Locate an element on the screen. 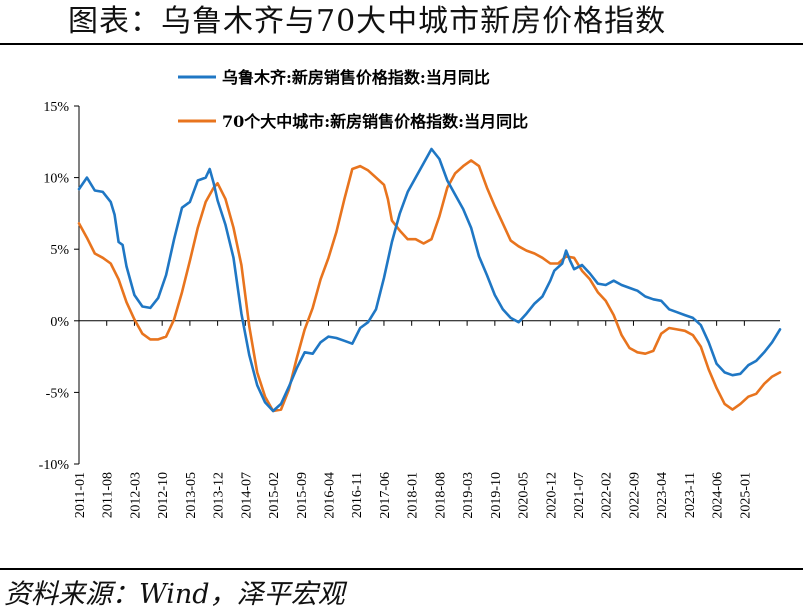 This screenshot has height=616, width=803. title-rule is located at coordinates (401, 44).